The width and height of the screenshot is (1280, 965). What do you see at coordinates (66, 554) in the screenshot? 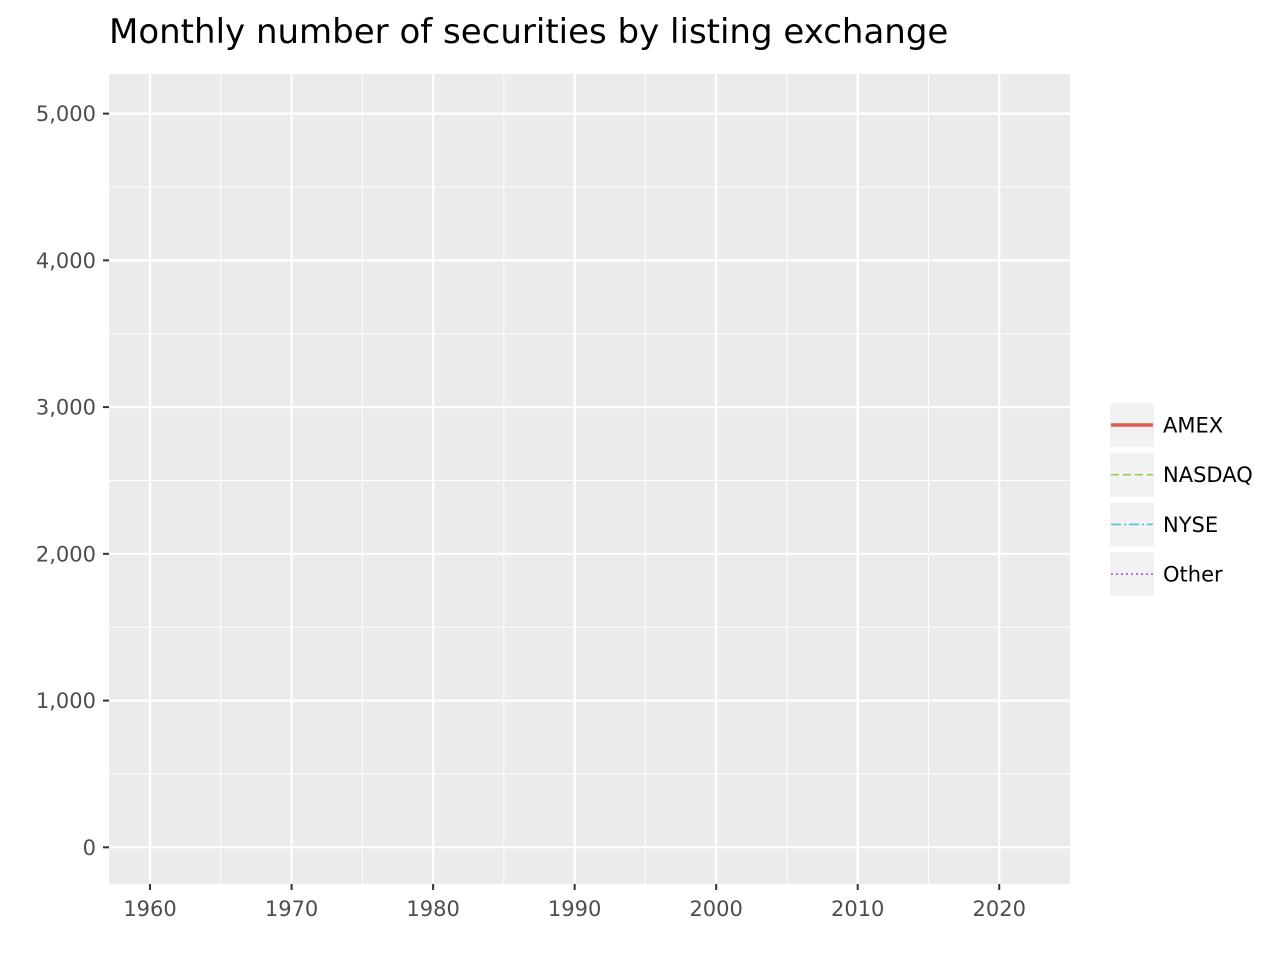
I see `y-tick-label: 2,000` at bounding box center [66, 554].